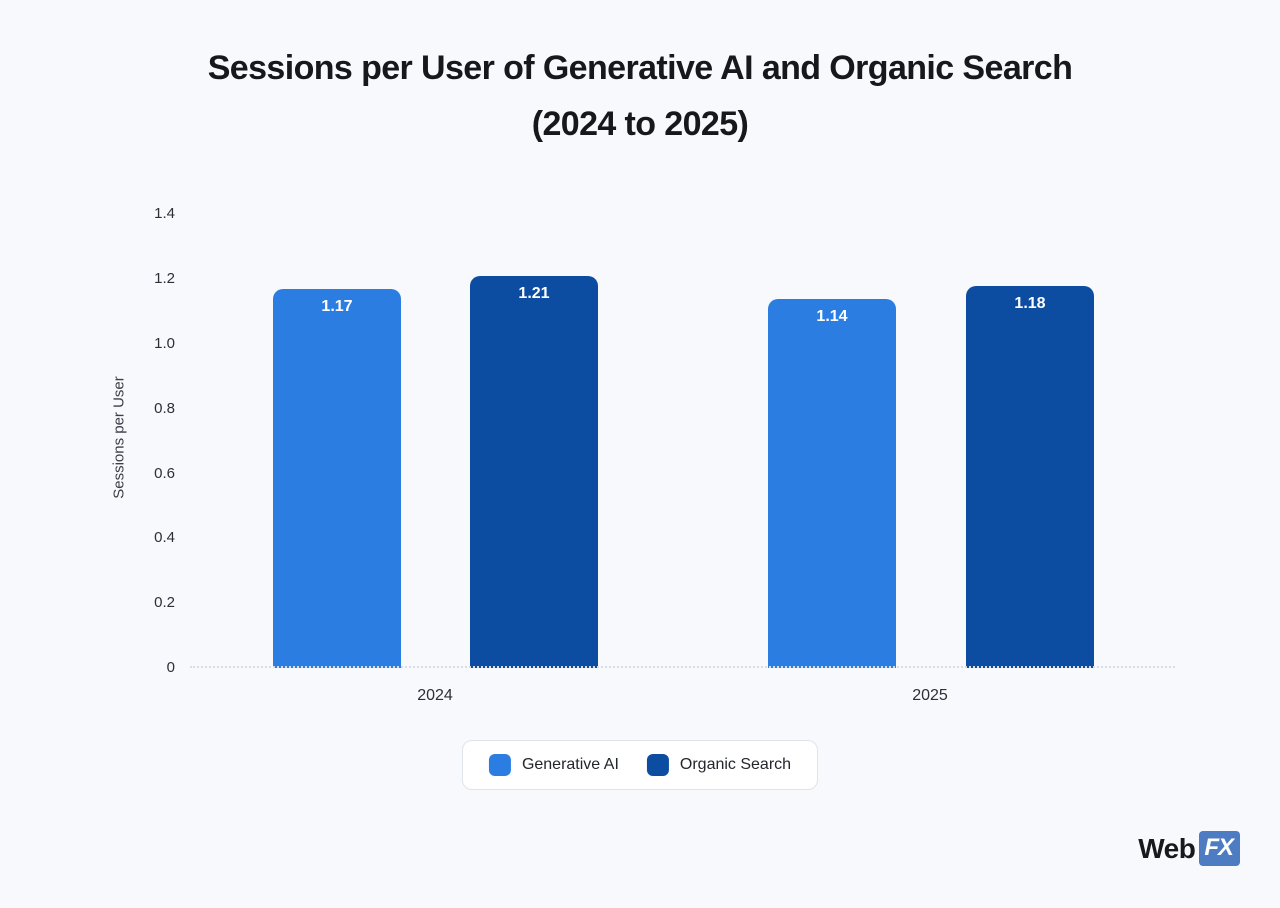  What do you see at coordinates (832, 316) in the screenshot?
I see `bar-value-label: 1.14` at bounding box center [832, 316].